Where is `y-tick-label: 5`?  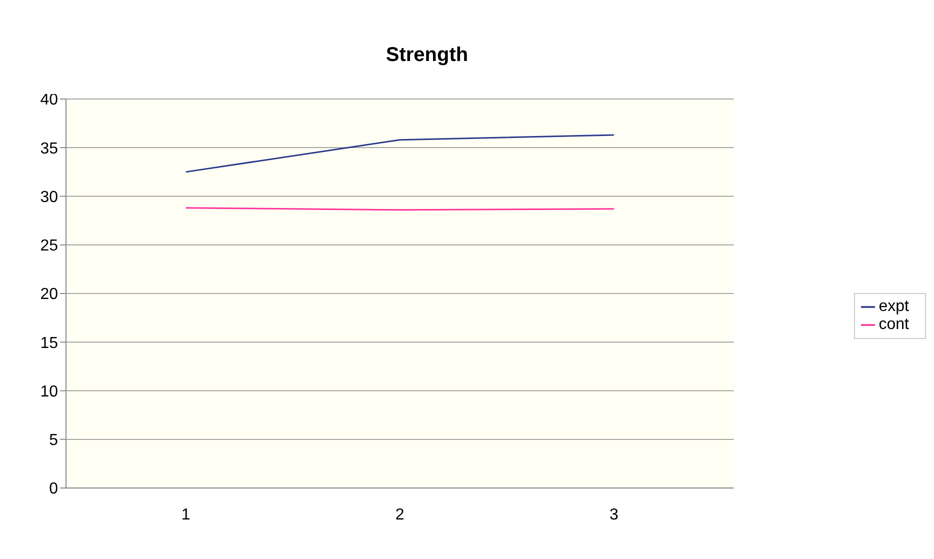 y-tick-label: 5 is located at coordinates (53, 441).